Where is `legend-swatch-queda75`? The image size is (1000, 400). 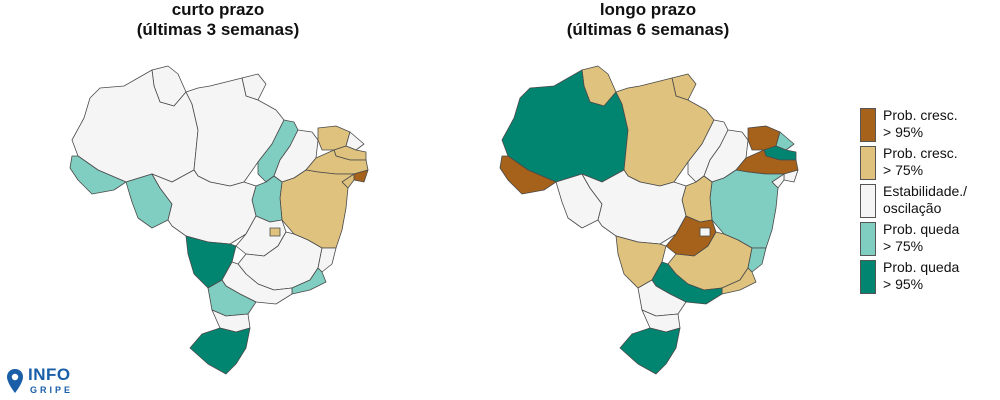 legend-swatch-queda75 is located at coordinates (868, 239).